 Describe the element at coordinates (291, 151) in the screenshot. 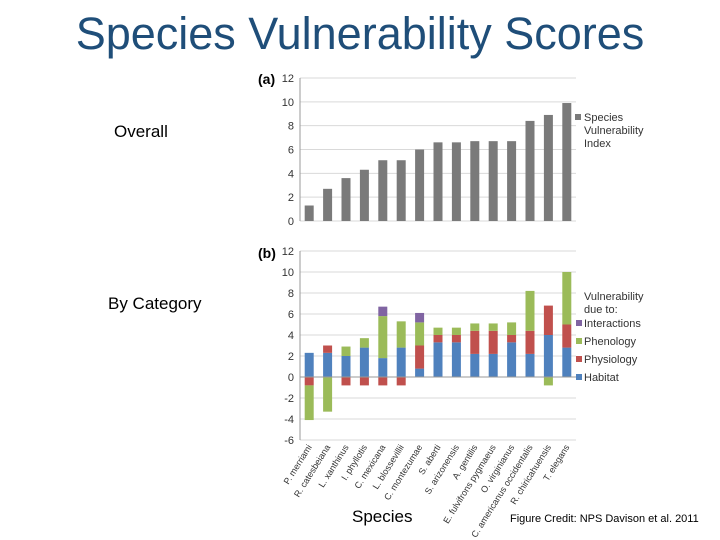

I see `y-tick-label-a: 6` at that location.